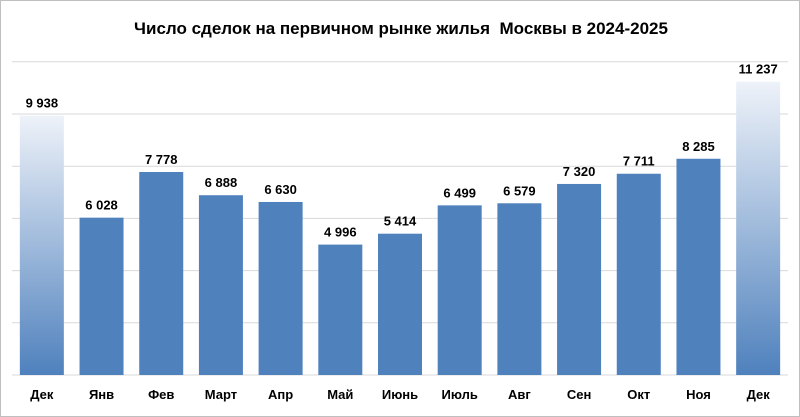 The height and width of the screenshot is (417, 800). Describe the element at coordinates (161, 394) in the screenshot. I see `x-tick-label: Фев` at that location.